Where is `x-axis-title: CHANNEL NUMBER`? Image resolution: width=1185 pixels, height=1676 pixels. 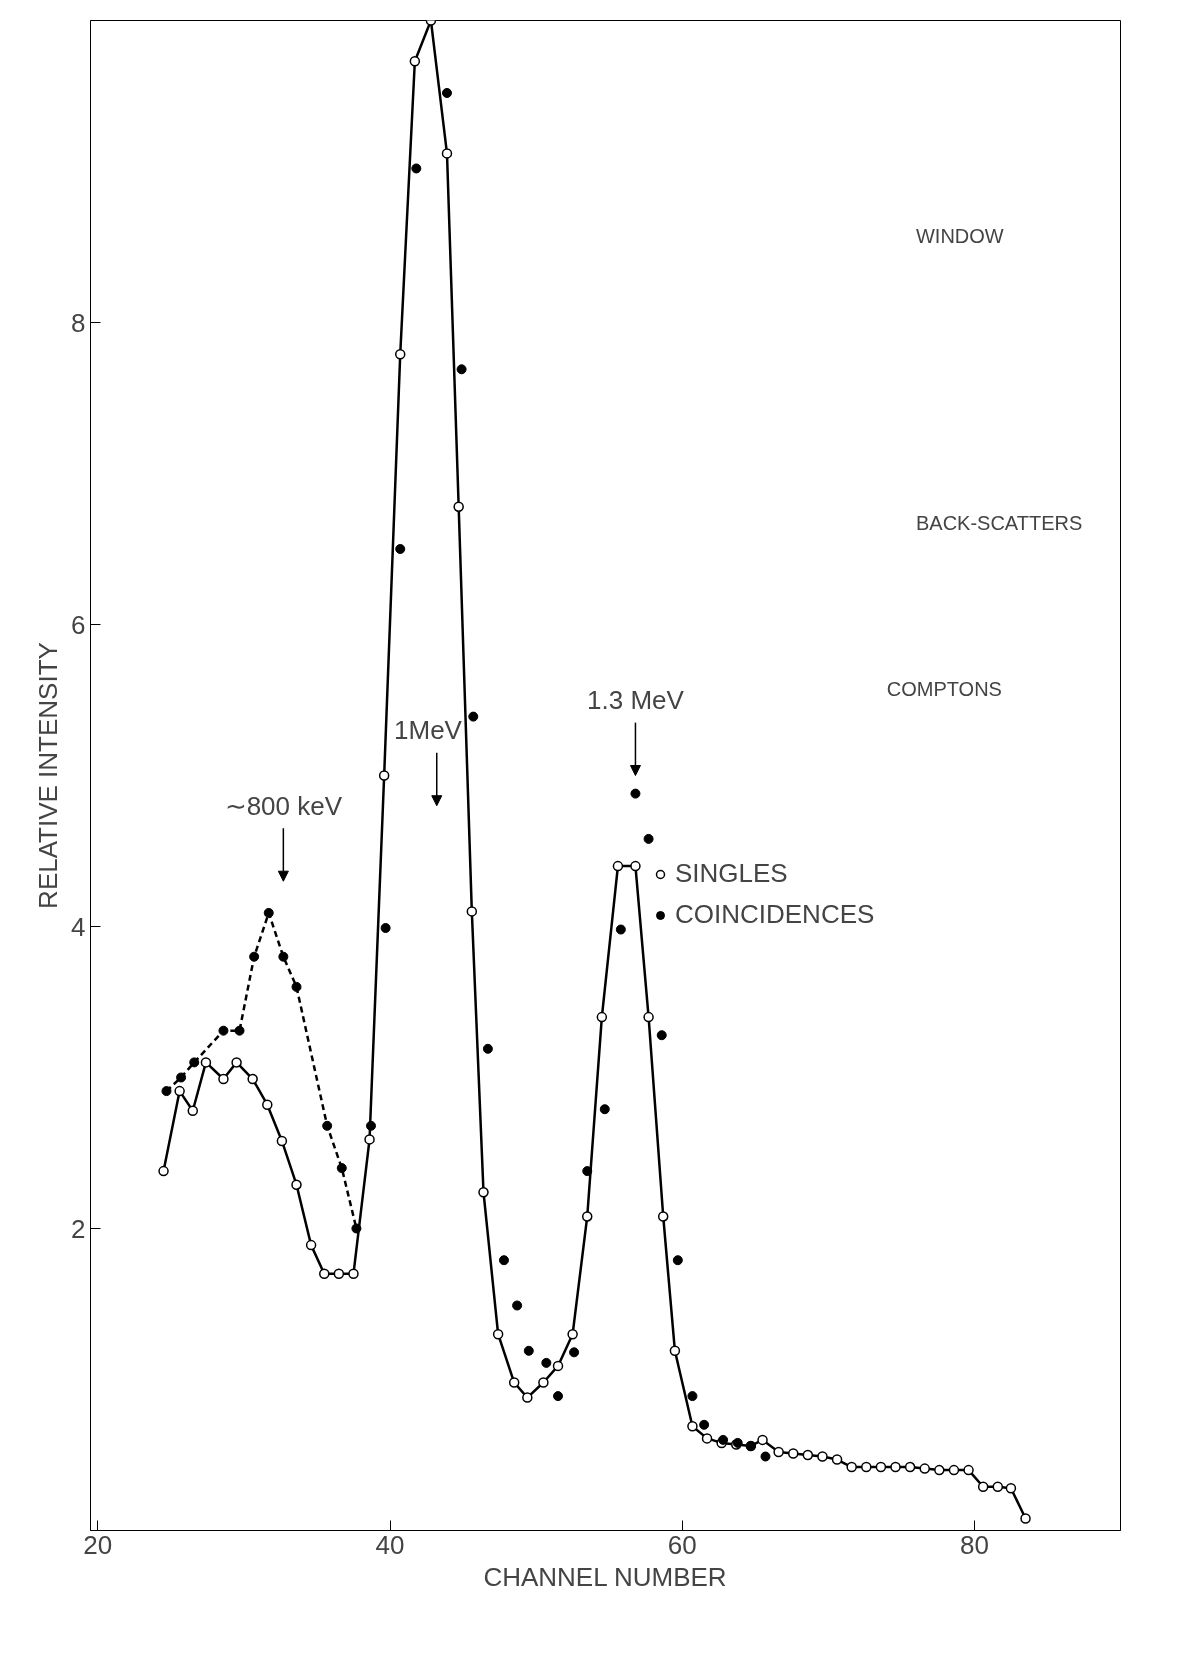 x-axis-title: CHANNEL NUMBER is located at coordinates (605, 1576).